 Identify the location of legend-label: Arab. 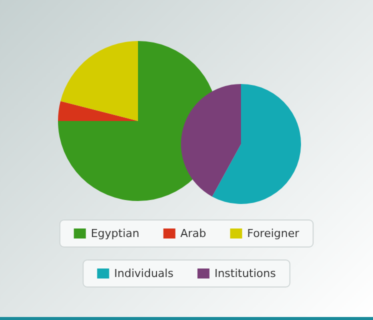
(193, 233).